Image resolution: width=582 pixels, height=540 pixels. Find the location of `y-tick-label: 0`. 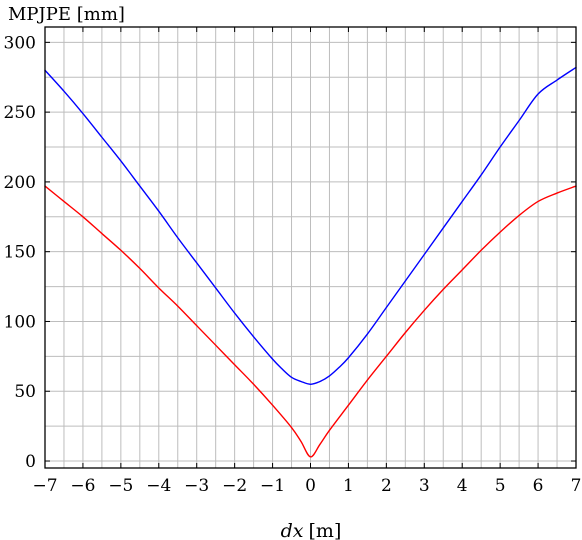

y-tick-label: 0 is located at coordinates (30, 462).